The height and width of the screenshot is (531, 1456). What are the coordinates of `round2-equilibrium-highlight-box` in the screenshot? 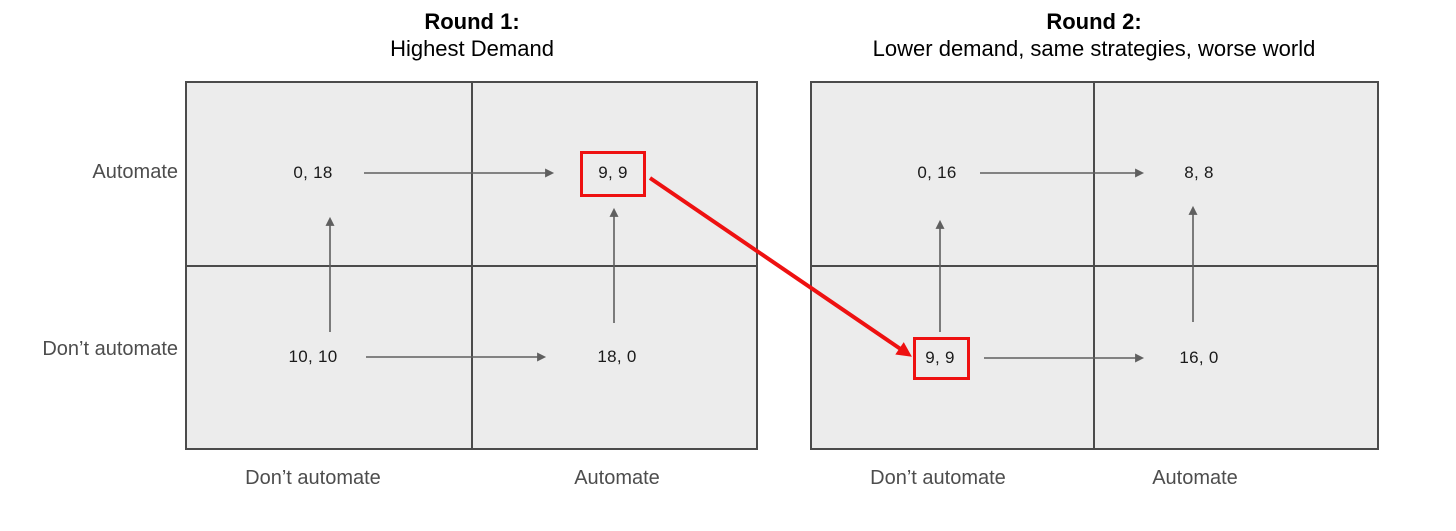 It's located at (941, 358).